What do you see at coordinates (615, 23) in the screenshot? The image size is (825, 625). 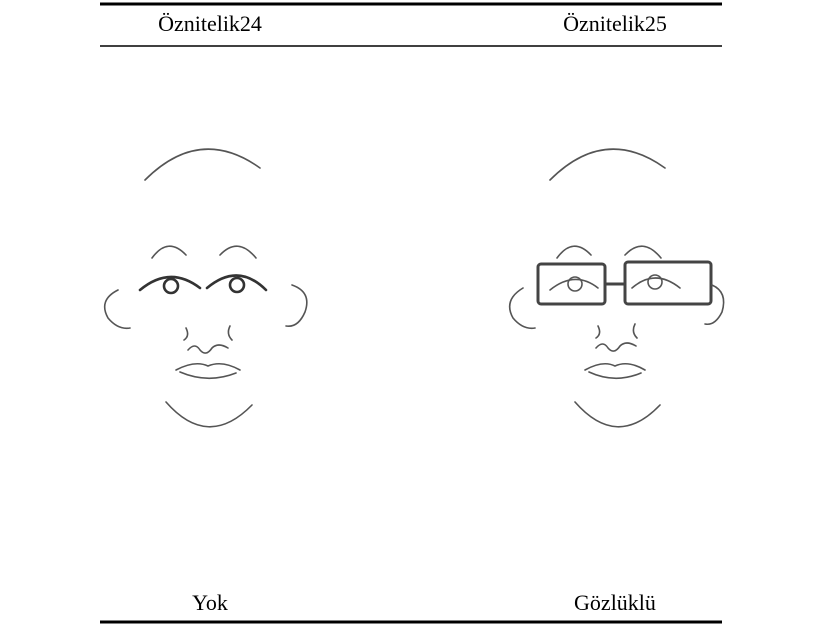 I see `header-cell: Öznitelik25` at bounding box center [615, 23].